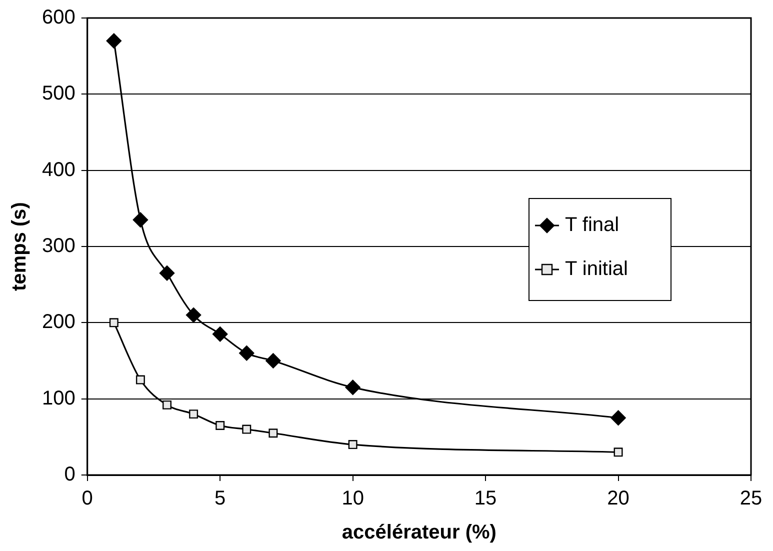 This screenshot has width=773, height=551. What do you see at coordinates (59, 17) in the screenshot?
I see `y-tick-label: 600` at bounding box center [59, 17].